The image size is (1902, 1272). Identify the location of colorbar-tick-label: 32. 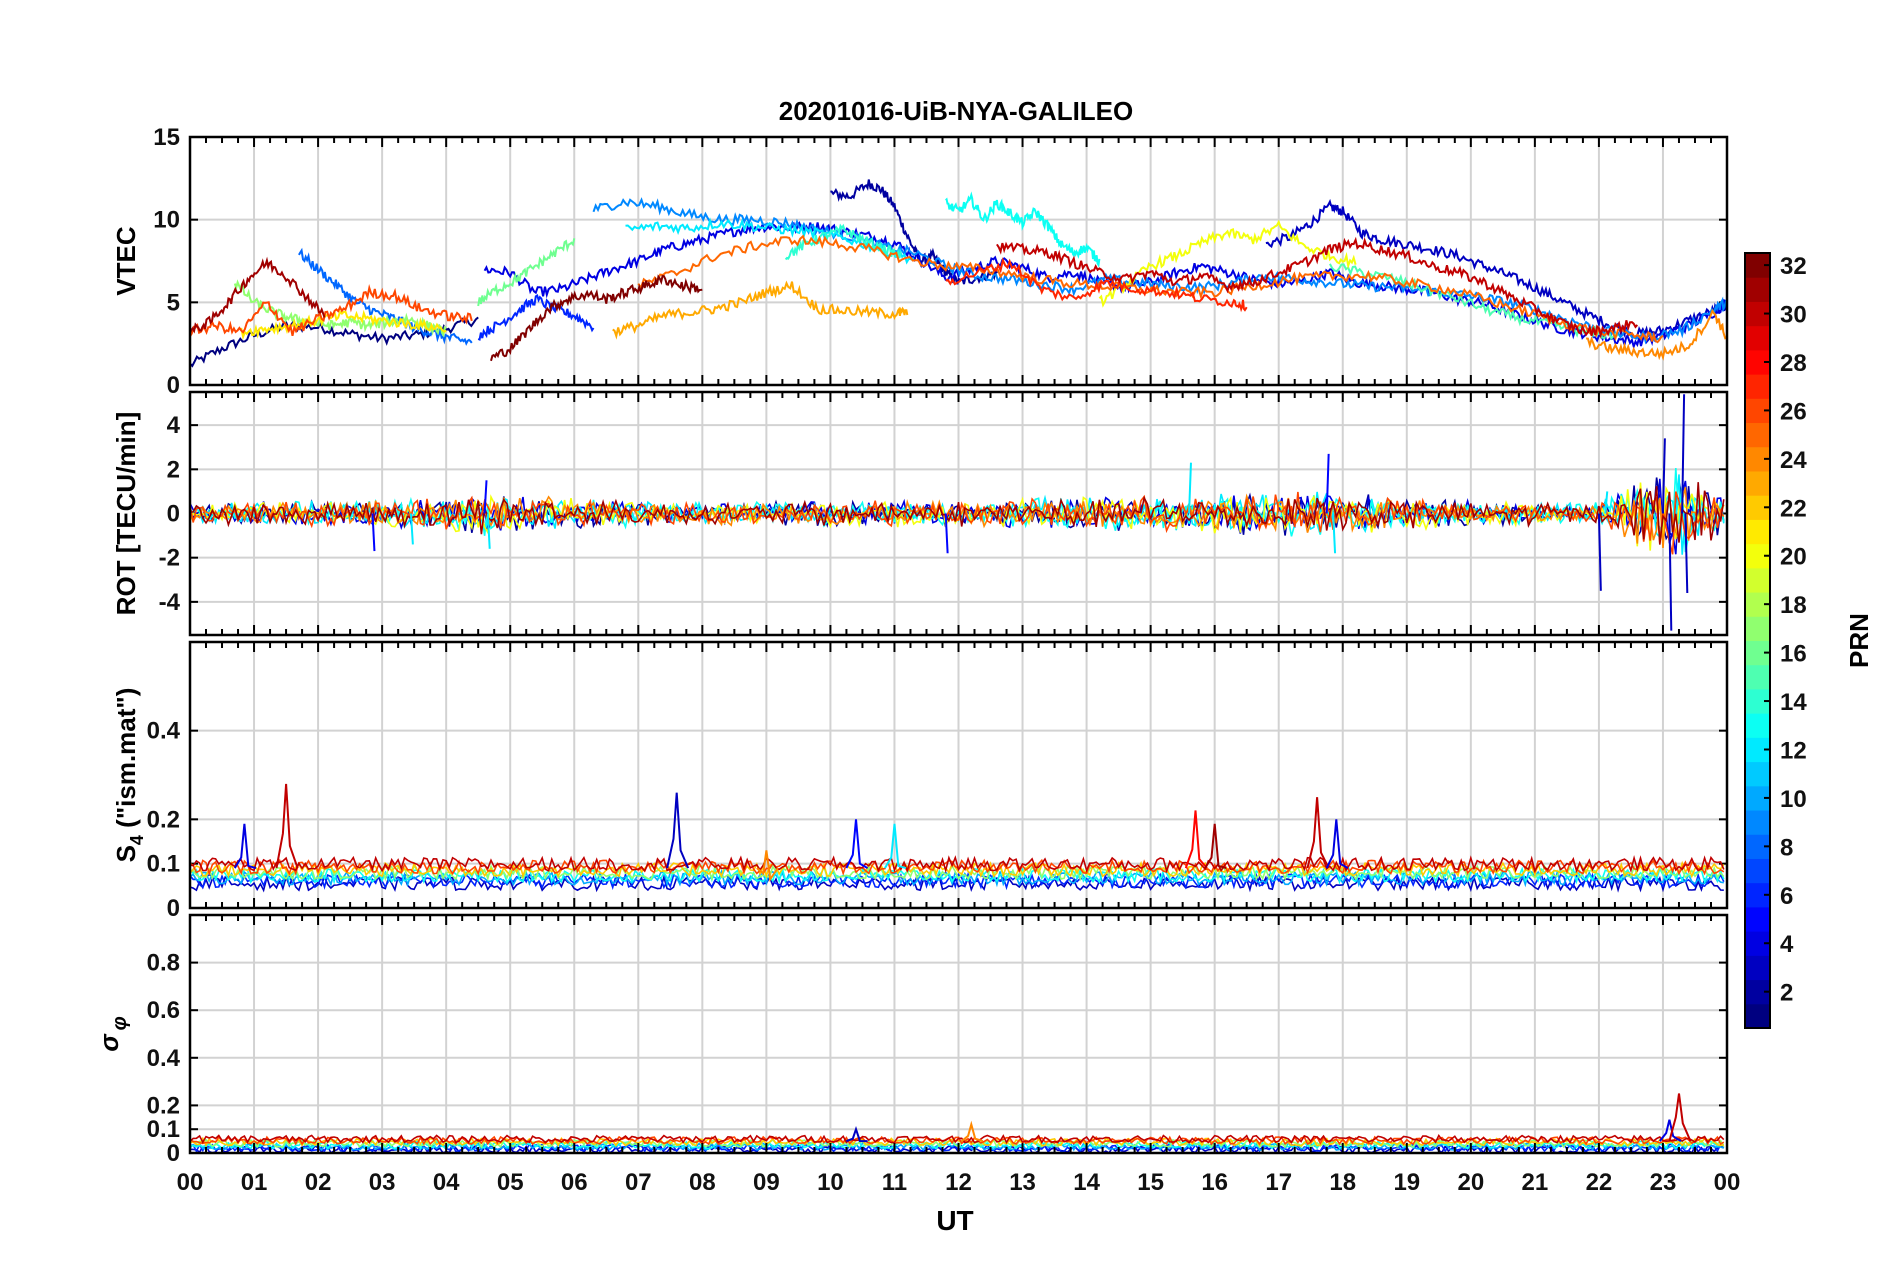
(1793, 266).